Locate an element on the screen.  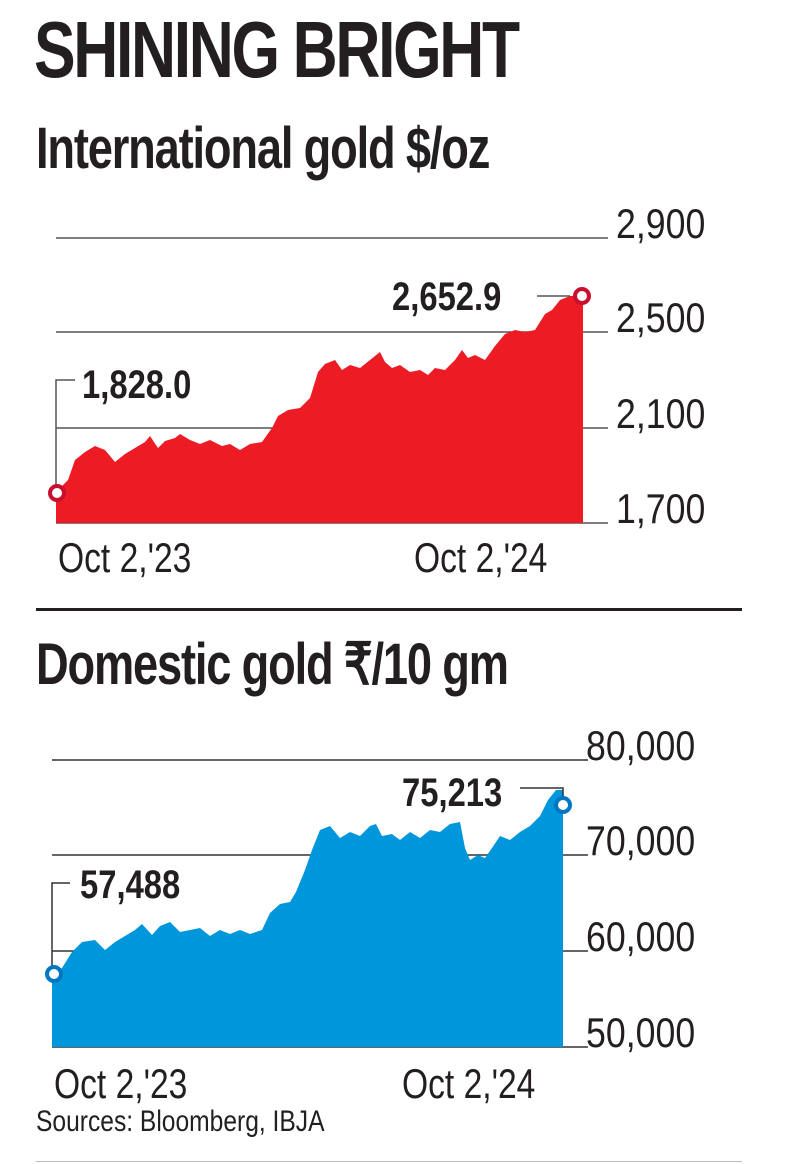
y-tick-2100: 2,100 is located at coordinates (660, 414).